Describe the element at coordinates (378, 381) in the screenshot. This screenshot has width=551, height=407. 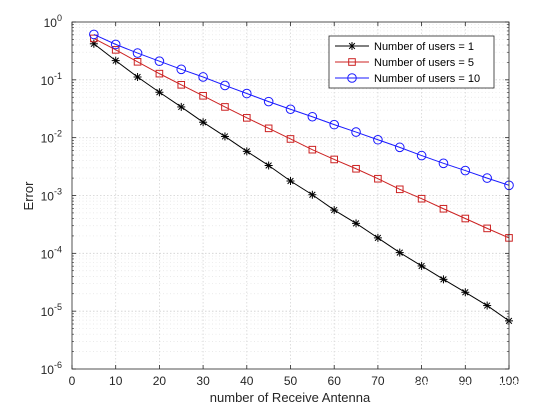
I see `x-tick-label: 70` at that location.